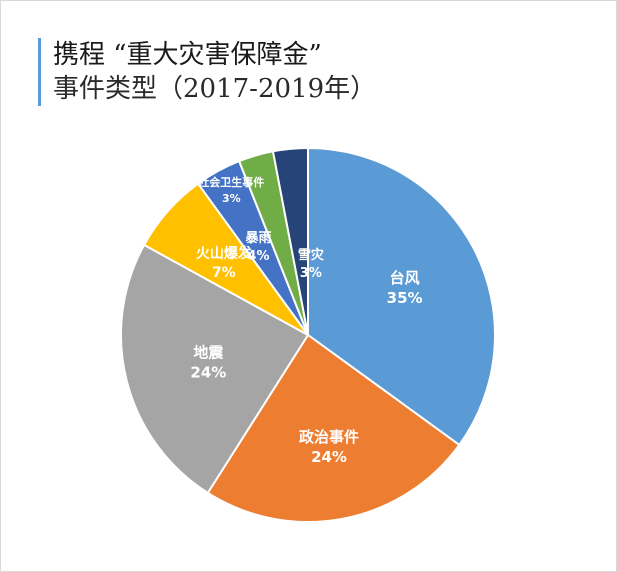 The height and width of the screenshot is (572, 617). I want to click on slice-name-label: 社会卫生事件, so click(230, 182).